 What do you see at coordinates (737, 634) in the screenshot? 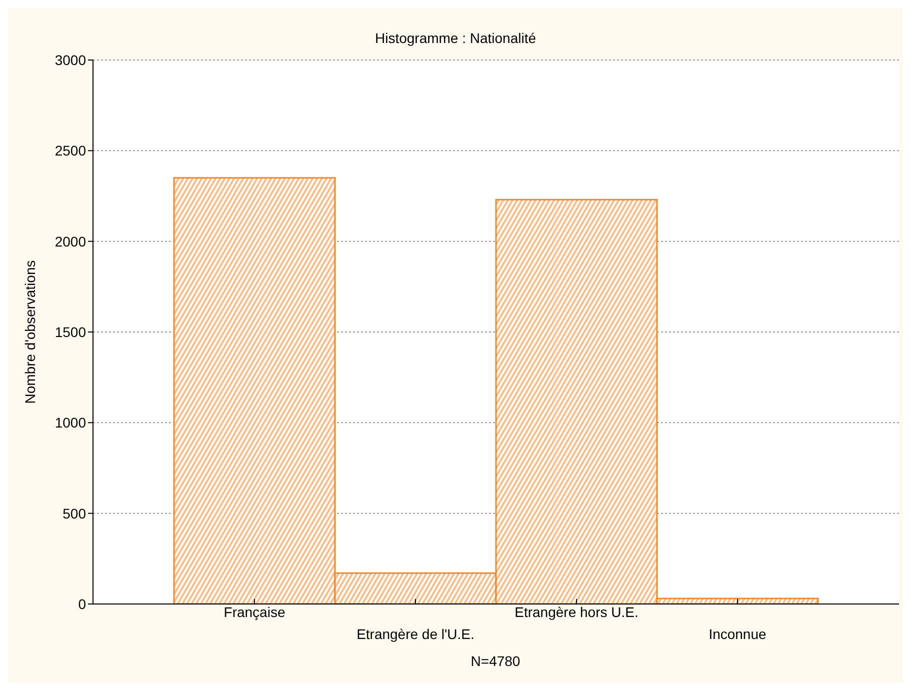
I see `x-tick-label: Inconnue` at bounding box center [737, 634].